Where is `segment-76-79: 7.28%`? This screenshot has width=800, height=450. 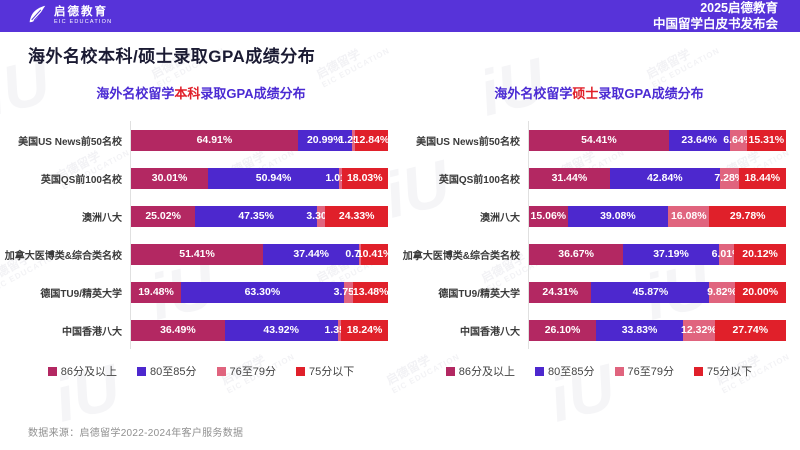
segment-76-79: 7.28% is located at coordinates (729, 178).